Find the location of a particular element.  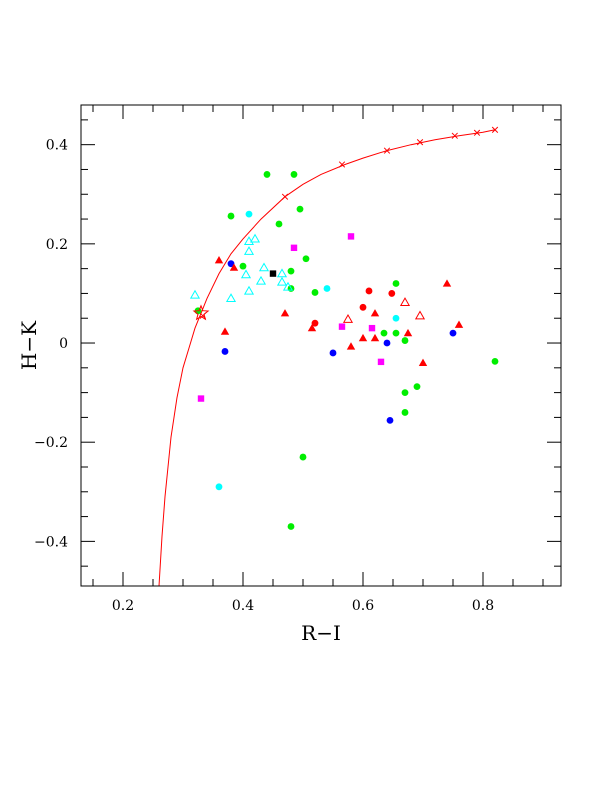

x-tick-label: 0.8 is located at coordinates (483, 606).